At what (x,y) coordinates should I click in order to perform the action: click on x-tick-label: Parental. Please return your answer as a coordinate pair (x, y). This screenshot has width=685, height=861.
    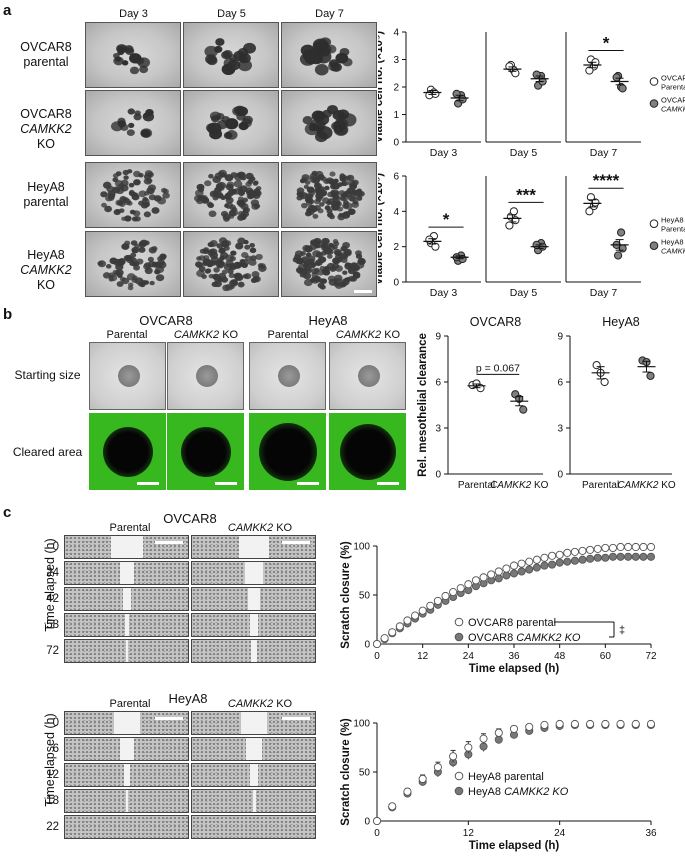
    Looking at the image, I should click on (476, 485).